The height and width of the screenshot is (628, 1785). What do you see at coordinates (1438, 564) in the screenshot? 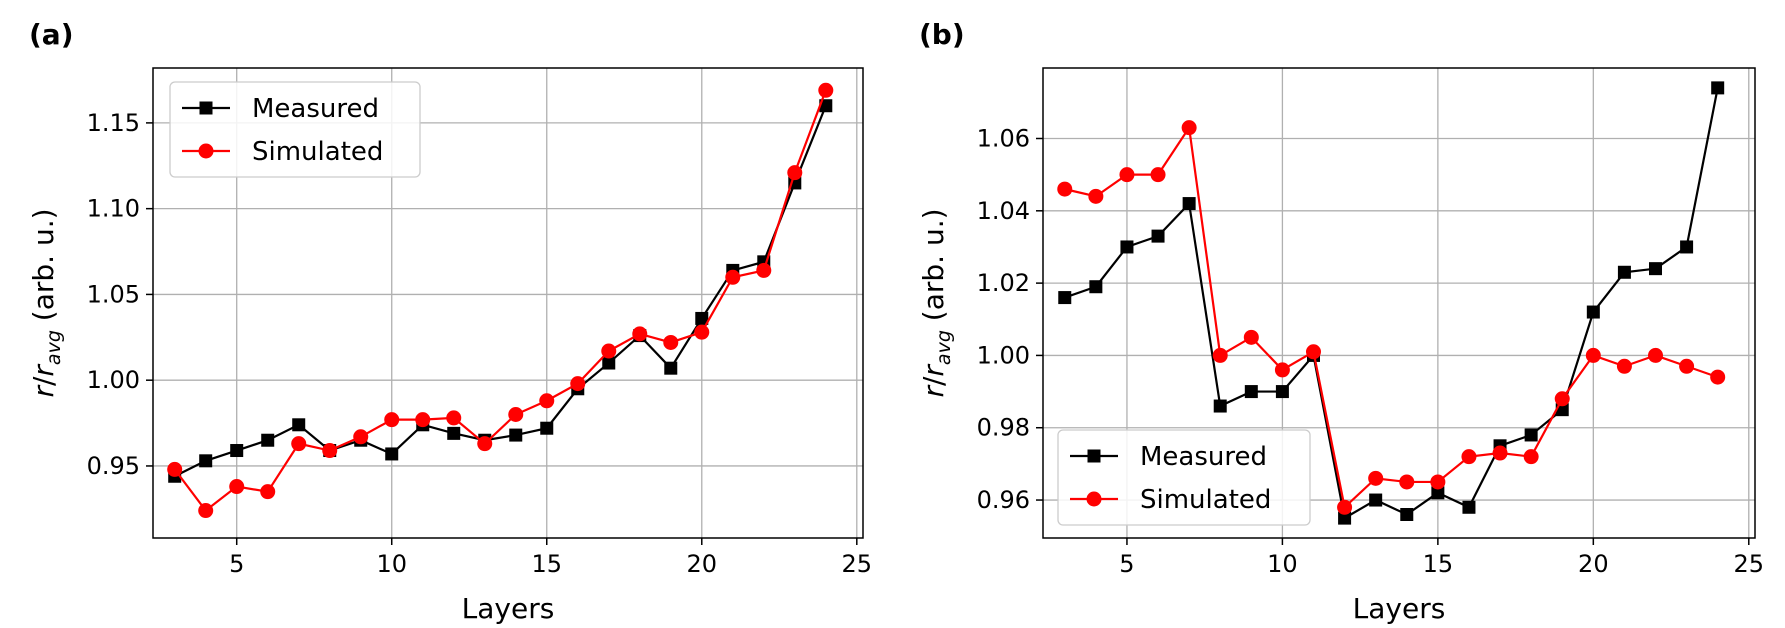
I see `x-tick-label: 15` at bounding box center [1438, 564].